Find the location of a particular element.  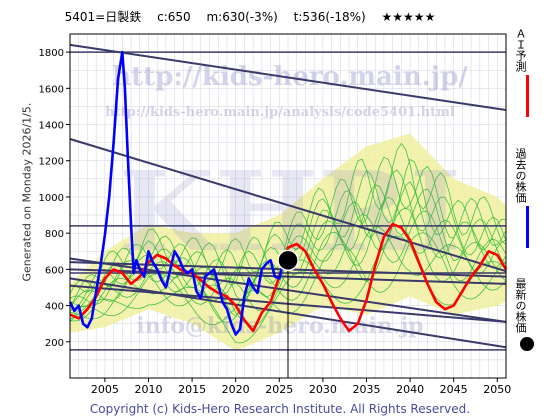

x-tick-label: 2015 is located at coordinates (192, 389).